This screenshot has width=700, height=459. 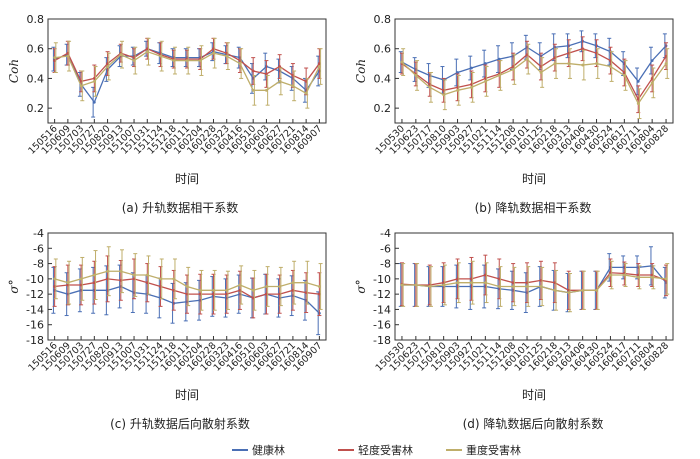 I want to click on y-tick-label: -18, so click(x=382, y=340).